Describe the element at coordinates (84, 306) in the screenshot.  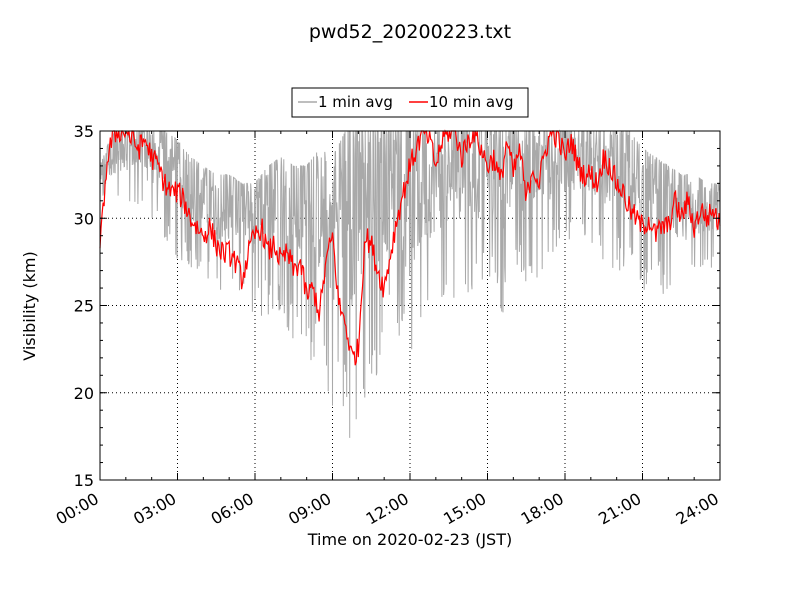
I see `y-tick-label: 25` at that location.